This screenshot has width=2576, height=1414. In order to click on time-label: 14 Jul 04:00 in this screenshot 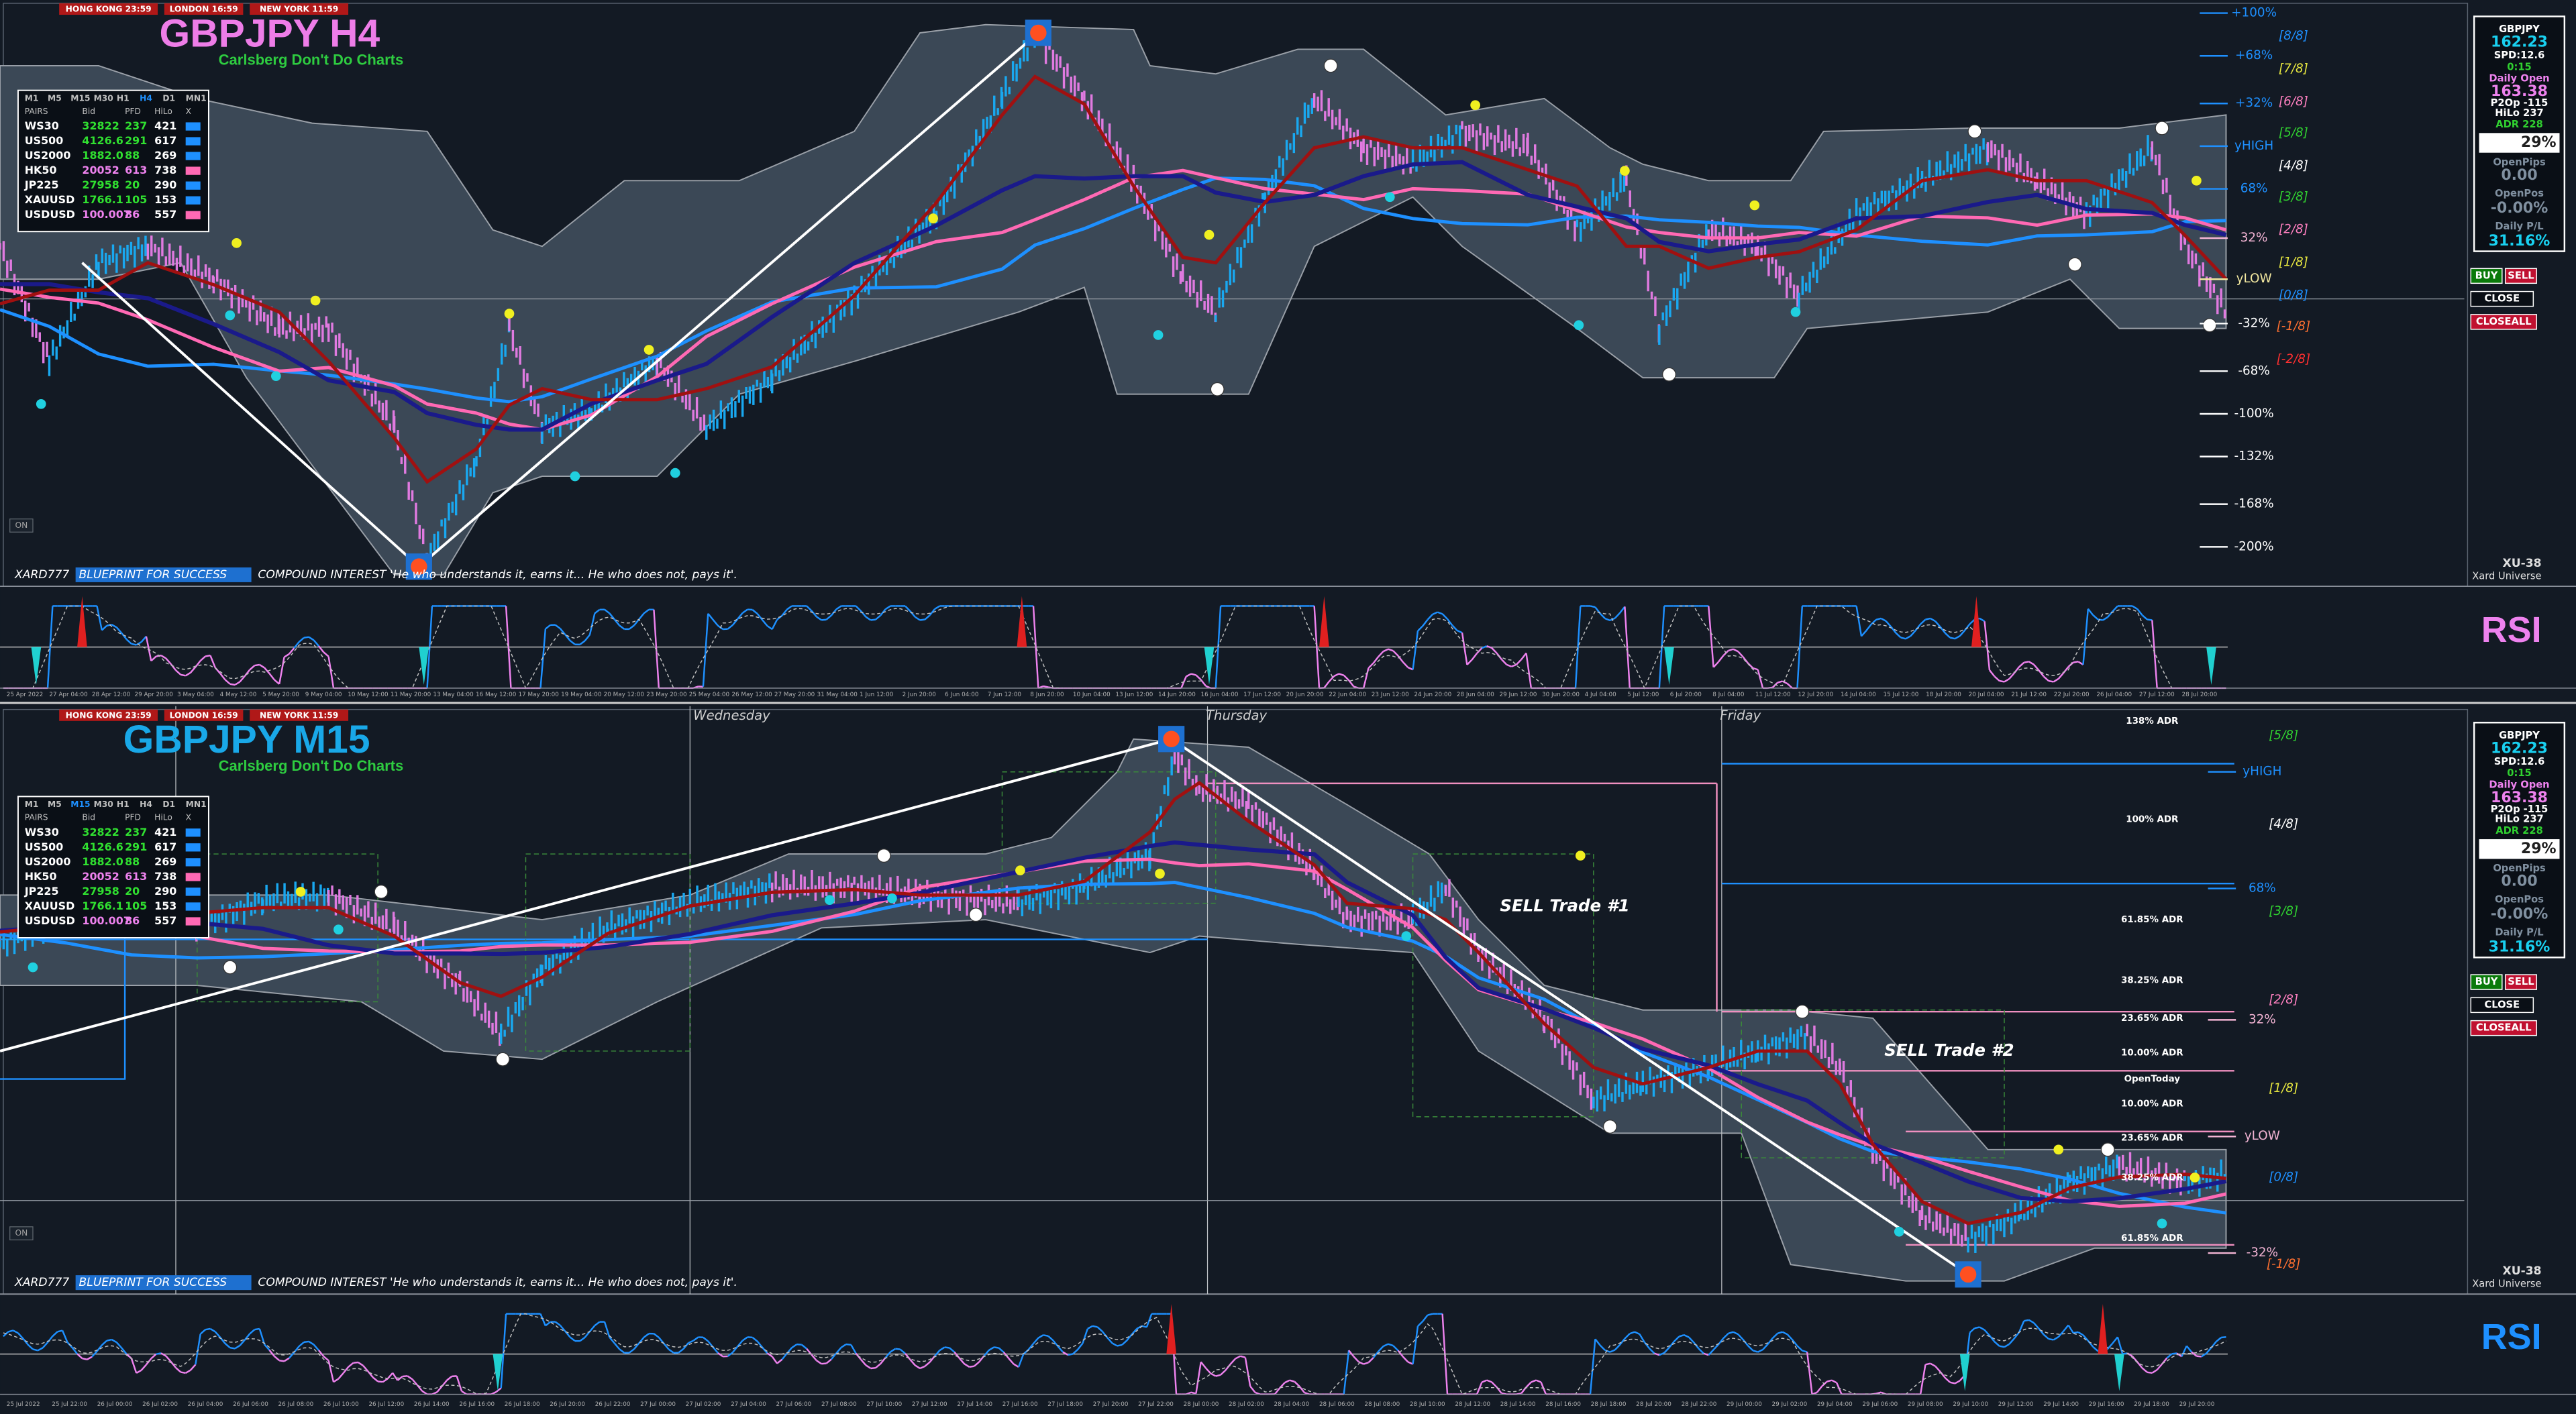, I will do `click(1858, 695)`.